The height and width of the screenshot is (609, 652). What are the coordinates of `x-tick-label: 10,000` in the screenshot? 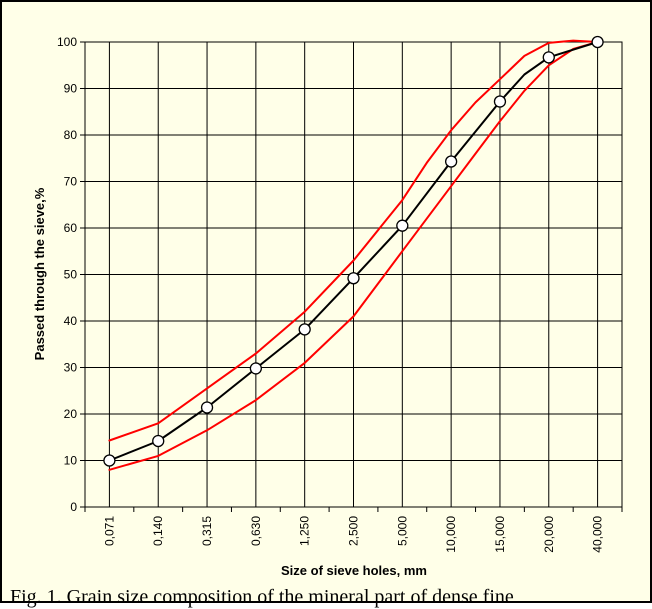 It's located at (451, 534).